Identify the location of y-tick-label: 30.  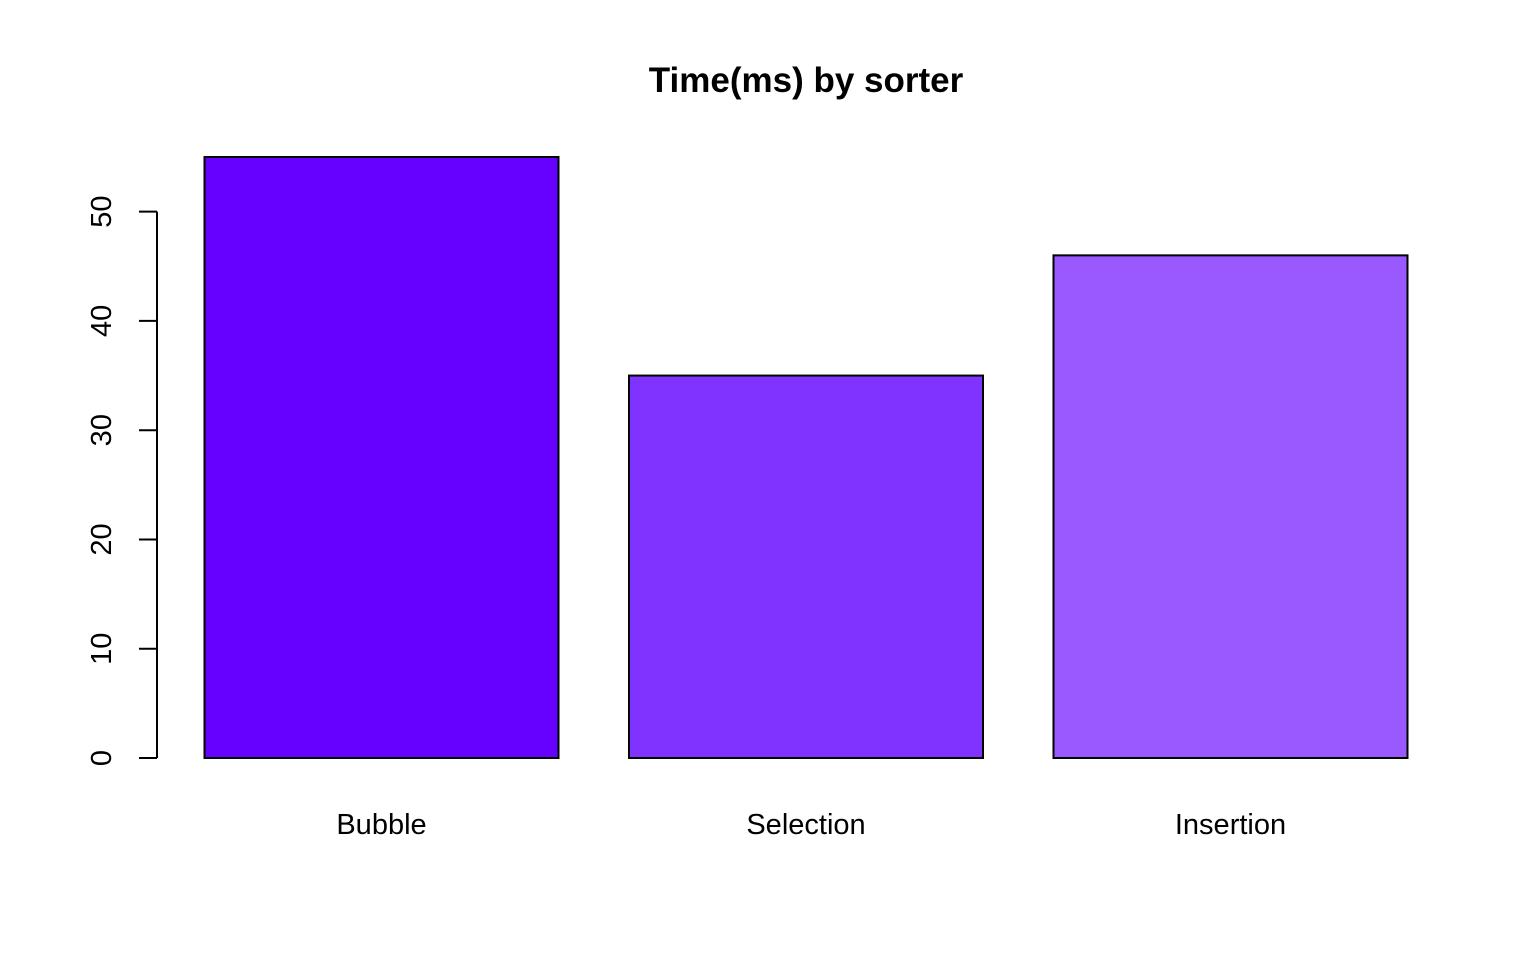
(102, 430).